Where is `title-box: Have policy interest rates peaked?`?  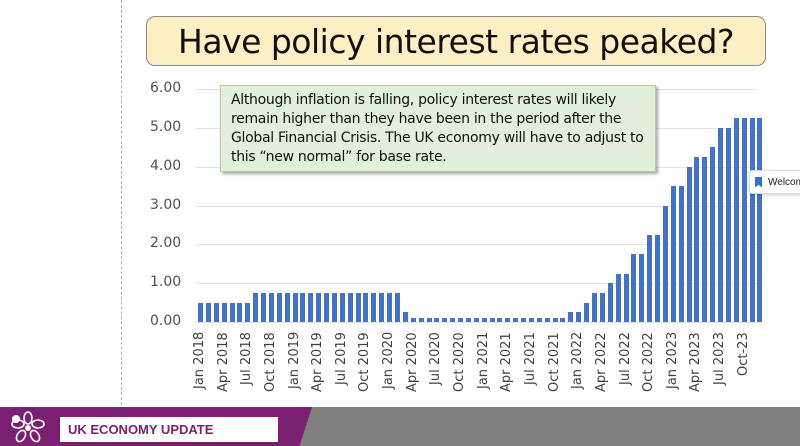
title-box: Have policy interest rates peaked? is located at coordinates (456, 41).